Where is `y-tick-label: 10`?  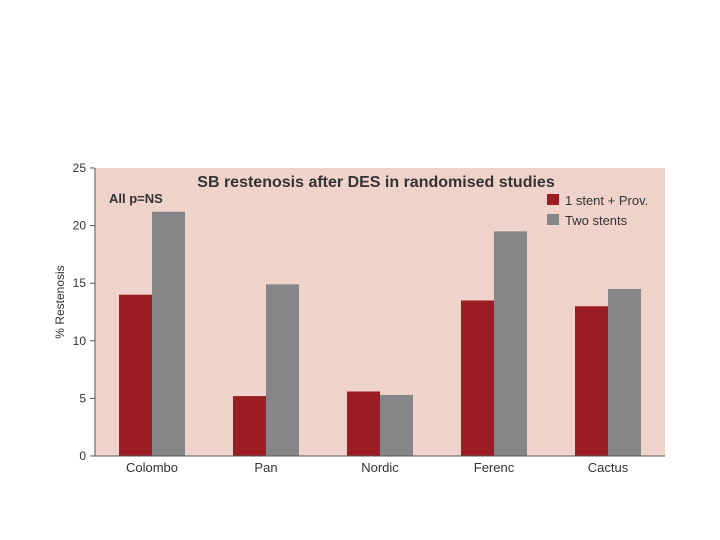
y-tick-label: 10 is located at coordinates (80, 341).